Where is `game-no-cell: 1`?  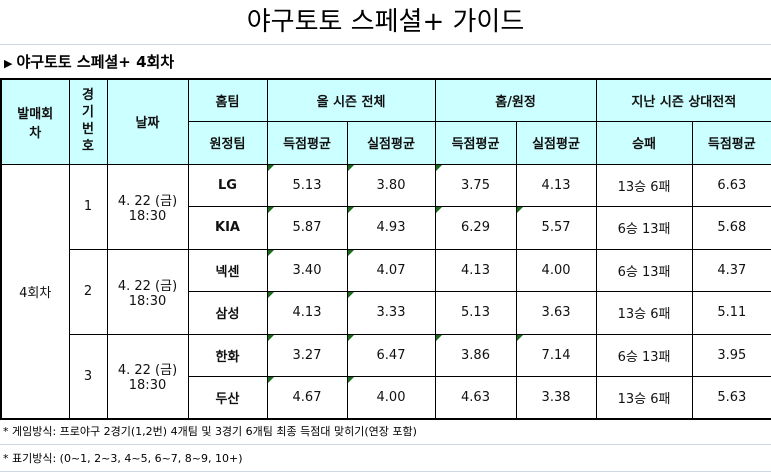 game-no-cell: 1 is located at coordinates (88, 206).